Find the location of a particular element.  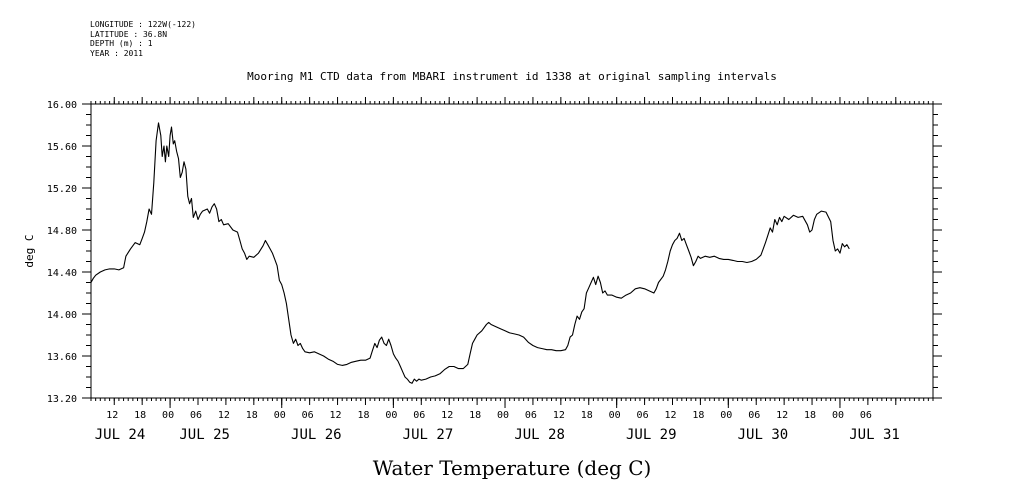

meta-depth: DEPTH (m) : 1 is located at coordinates (121, 43).